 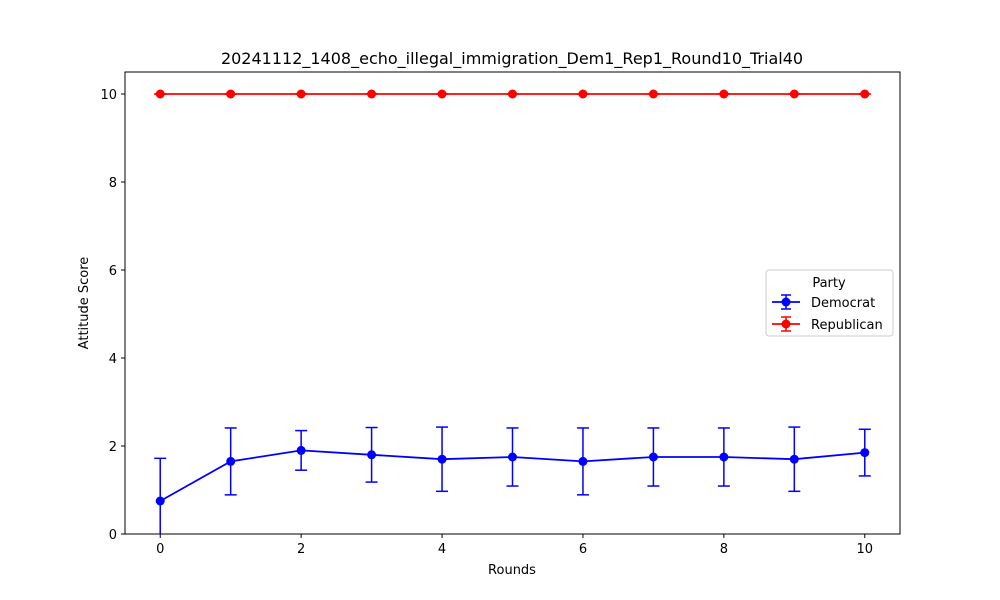 I want to click on legend-frame, so click(x=829, y=303).